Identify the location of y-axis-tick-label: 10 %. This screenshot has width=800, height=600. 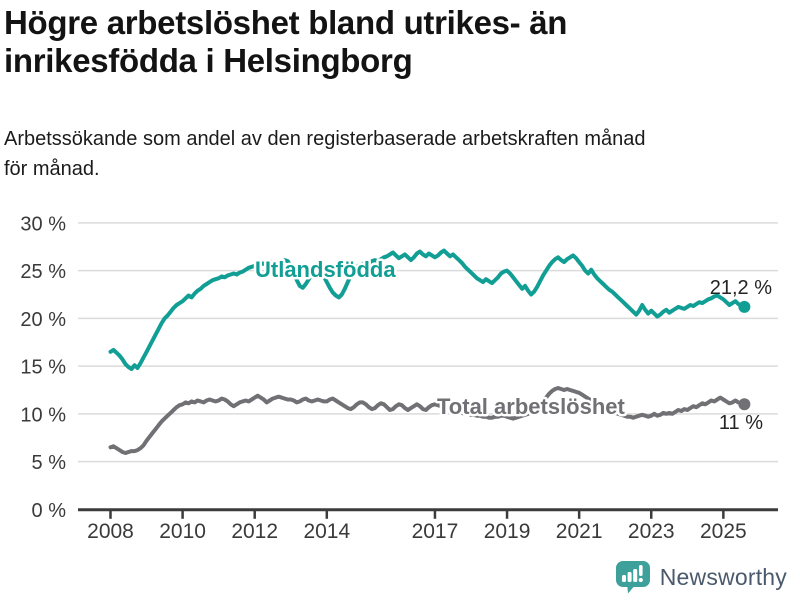
(43, 415).